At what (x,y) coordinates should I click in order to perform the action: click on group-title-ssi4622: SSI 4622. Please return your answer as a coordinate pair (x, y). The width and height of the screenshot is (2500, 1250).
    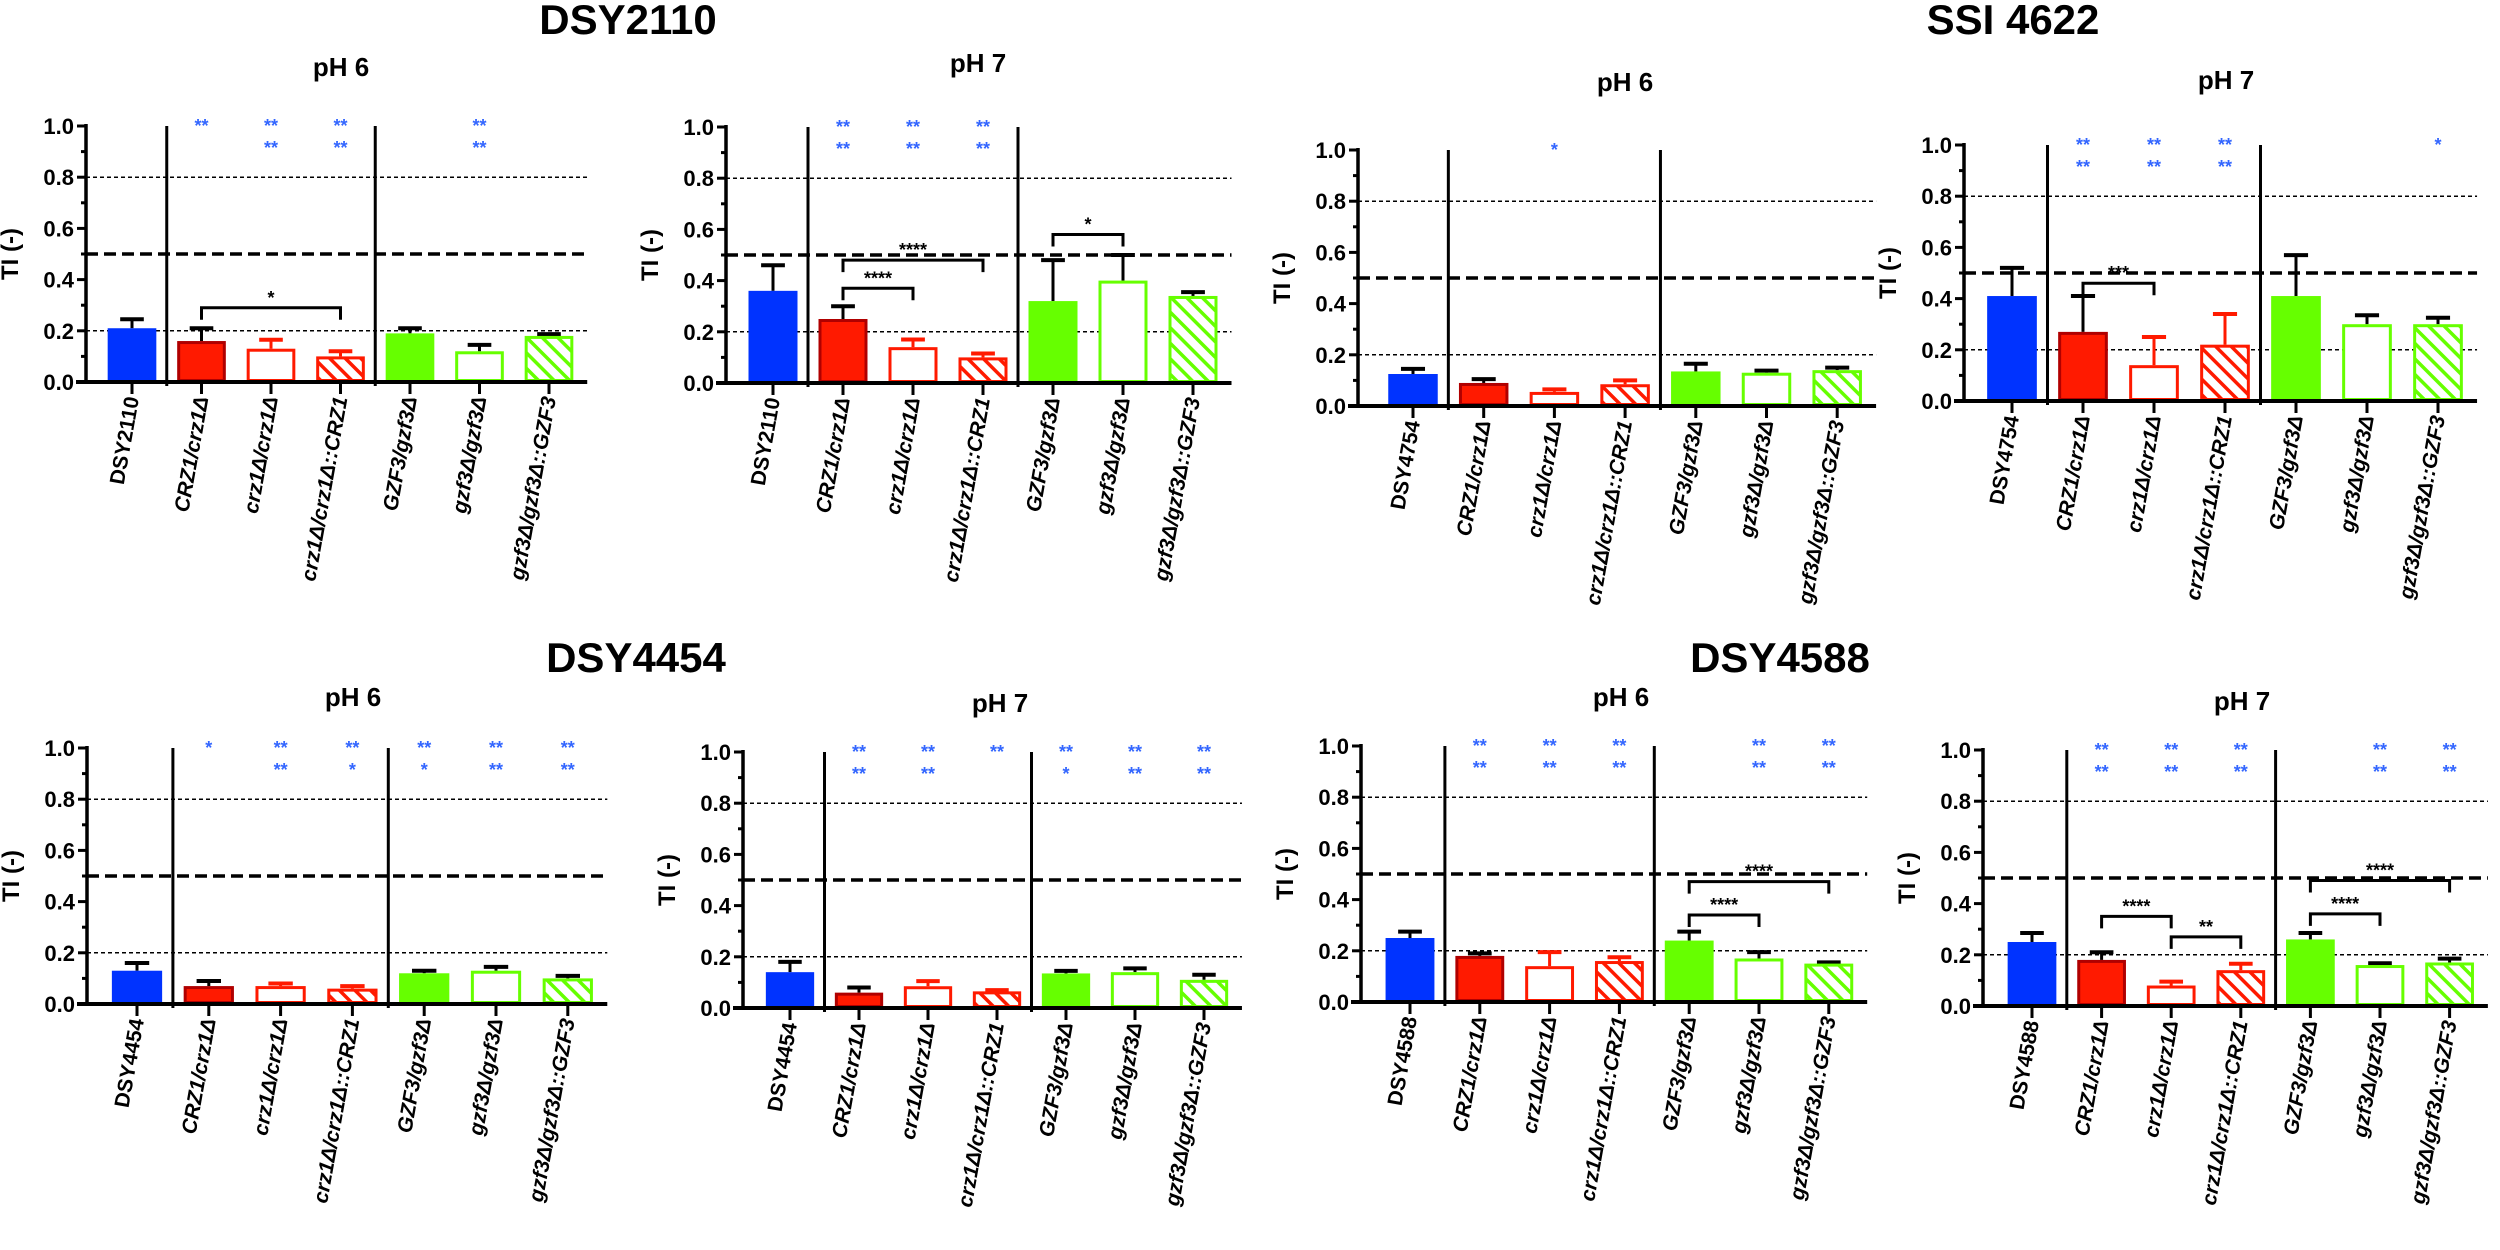
    Looking at the image, I should click on (2013, 21).